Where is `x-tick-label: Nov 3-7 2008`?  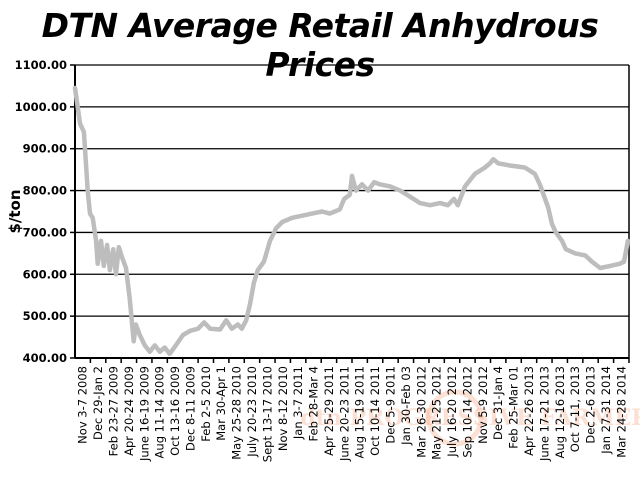
x-tick-label: Nov 3-7 2008 is located at coordinates (83, 405).